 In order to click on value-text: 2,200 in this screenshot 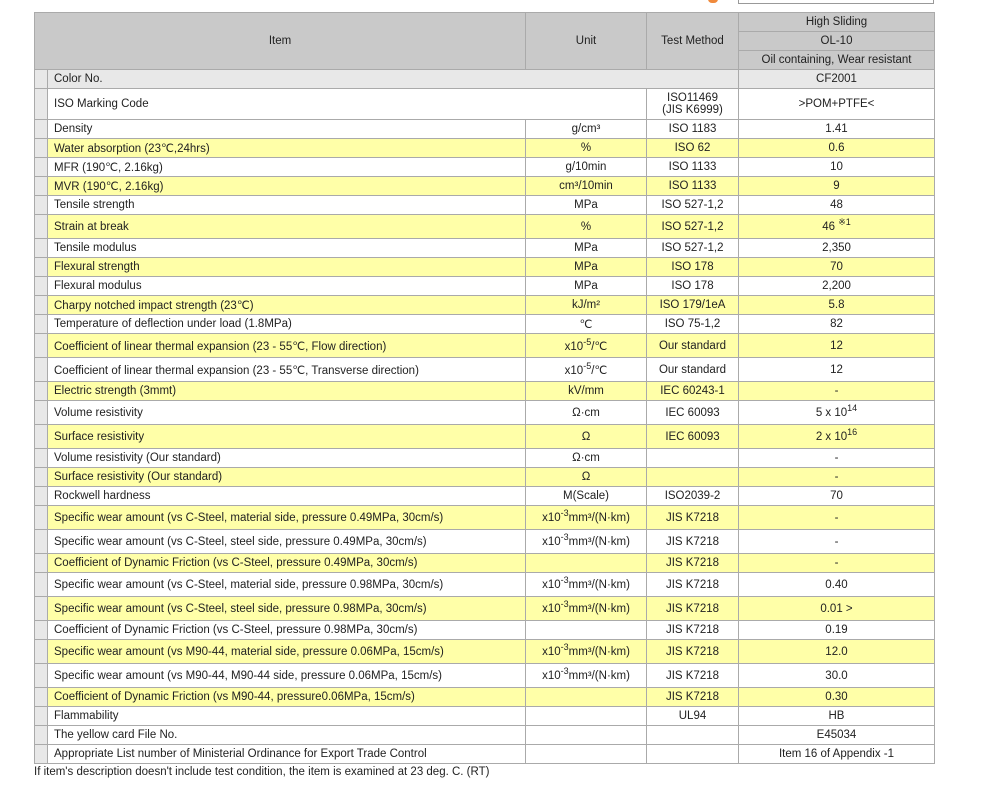, I will do `click(836, 286)`.